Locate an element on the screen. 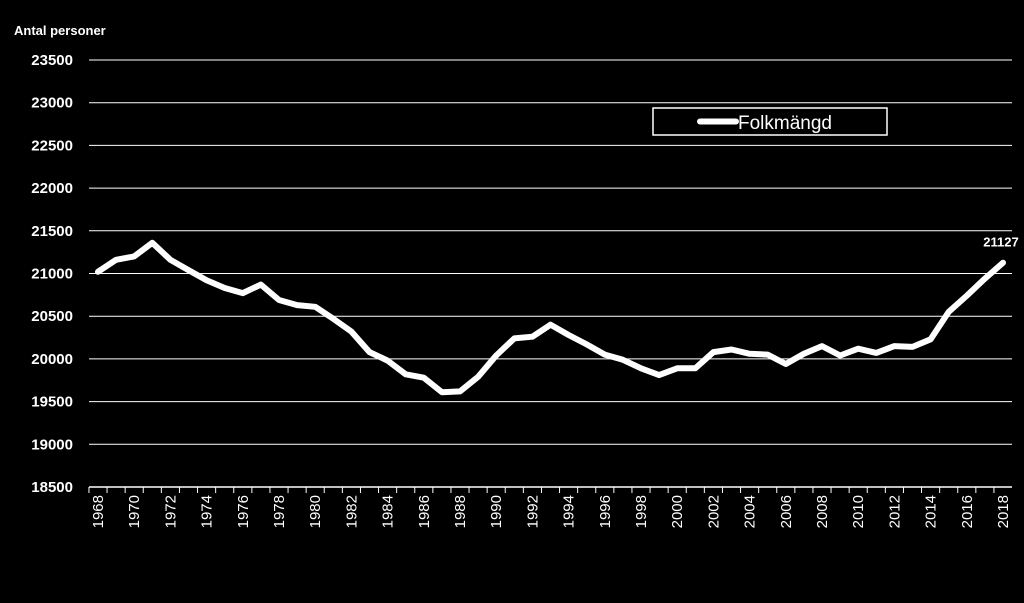  x-tick-label: 2016 is located at coordinates (967, 511).